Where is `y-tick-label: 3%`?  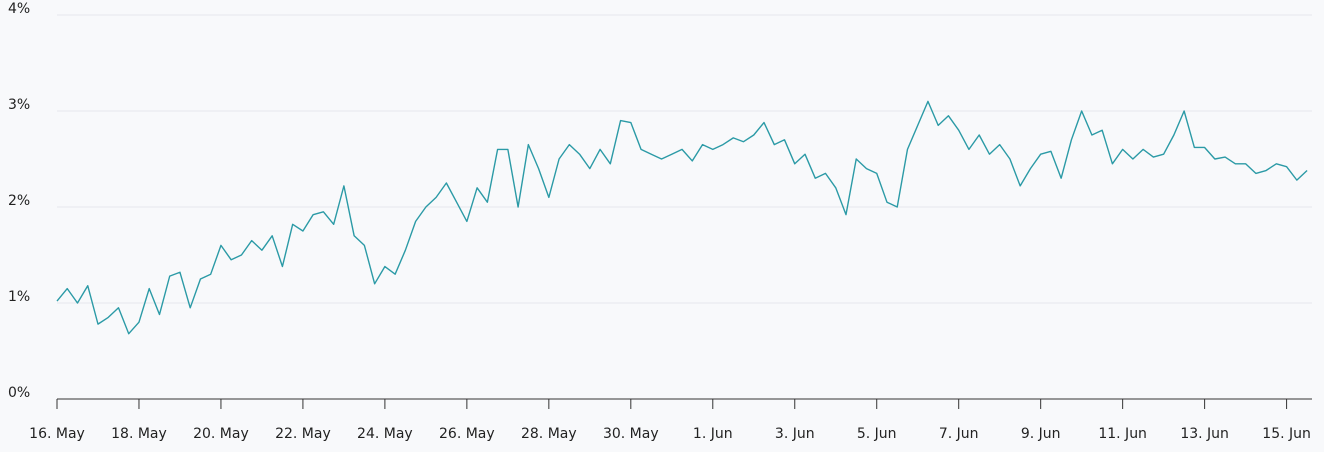
y-tick-label: 3% is located at coordinates (19, 105).